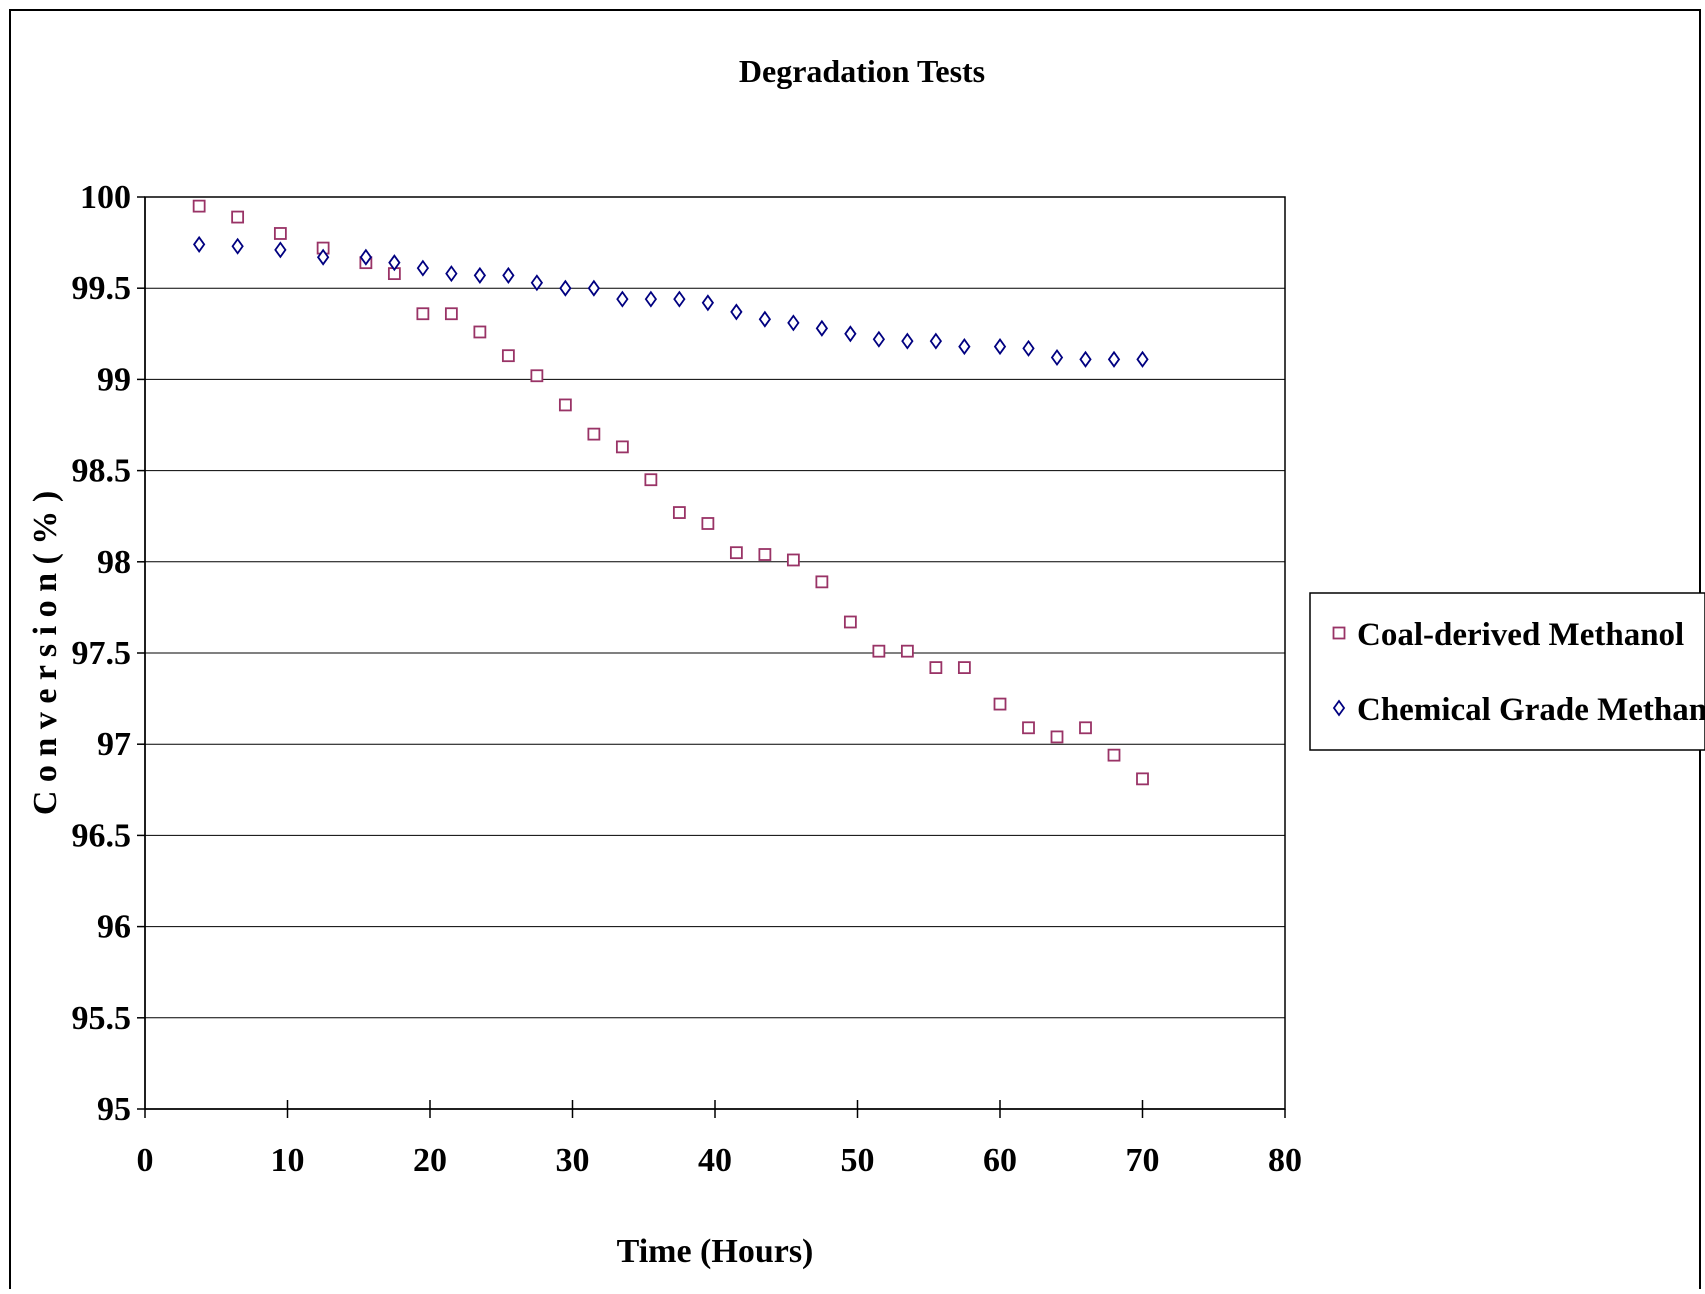 The width and height of the screenshot is (1705, 1294). I want to click on x-tick-label: 70, so click(1143, 1160).